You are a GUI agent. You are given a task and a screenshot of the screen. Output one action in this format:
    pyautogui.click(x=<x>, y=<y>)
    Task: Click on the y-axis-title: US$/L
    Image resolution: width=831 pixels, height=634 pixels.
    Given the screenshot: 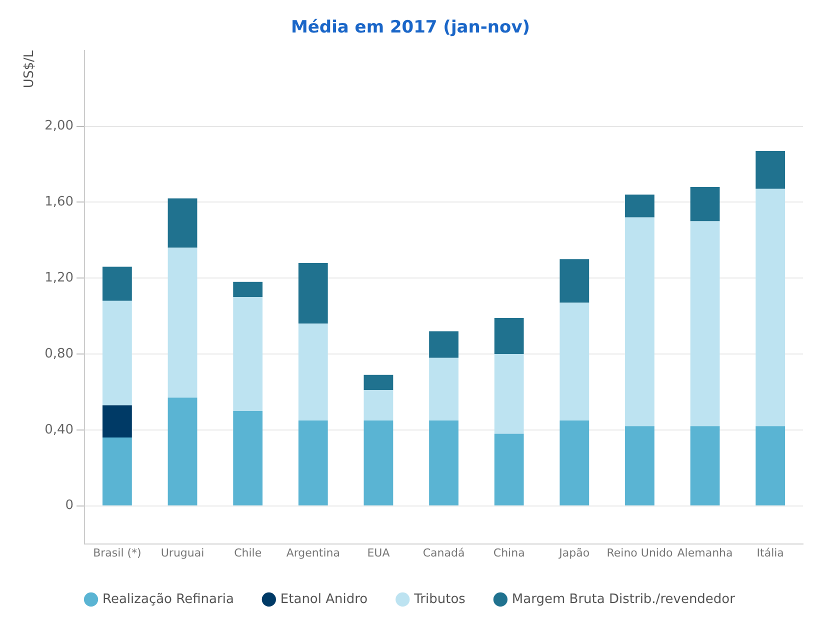 What is the action you would take?
    pyautogui.click(x=30, y=69)
    